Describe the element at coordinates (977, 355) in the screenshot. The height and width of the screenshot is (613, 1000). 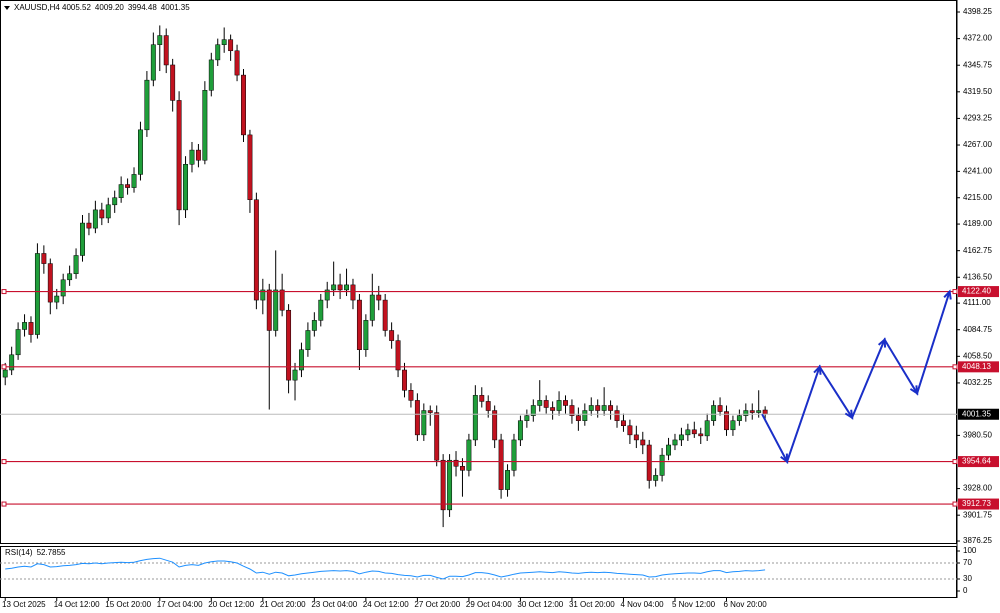
I see `y-tick-label: 4058.50` at that location.